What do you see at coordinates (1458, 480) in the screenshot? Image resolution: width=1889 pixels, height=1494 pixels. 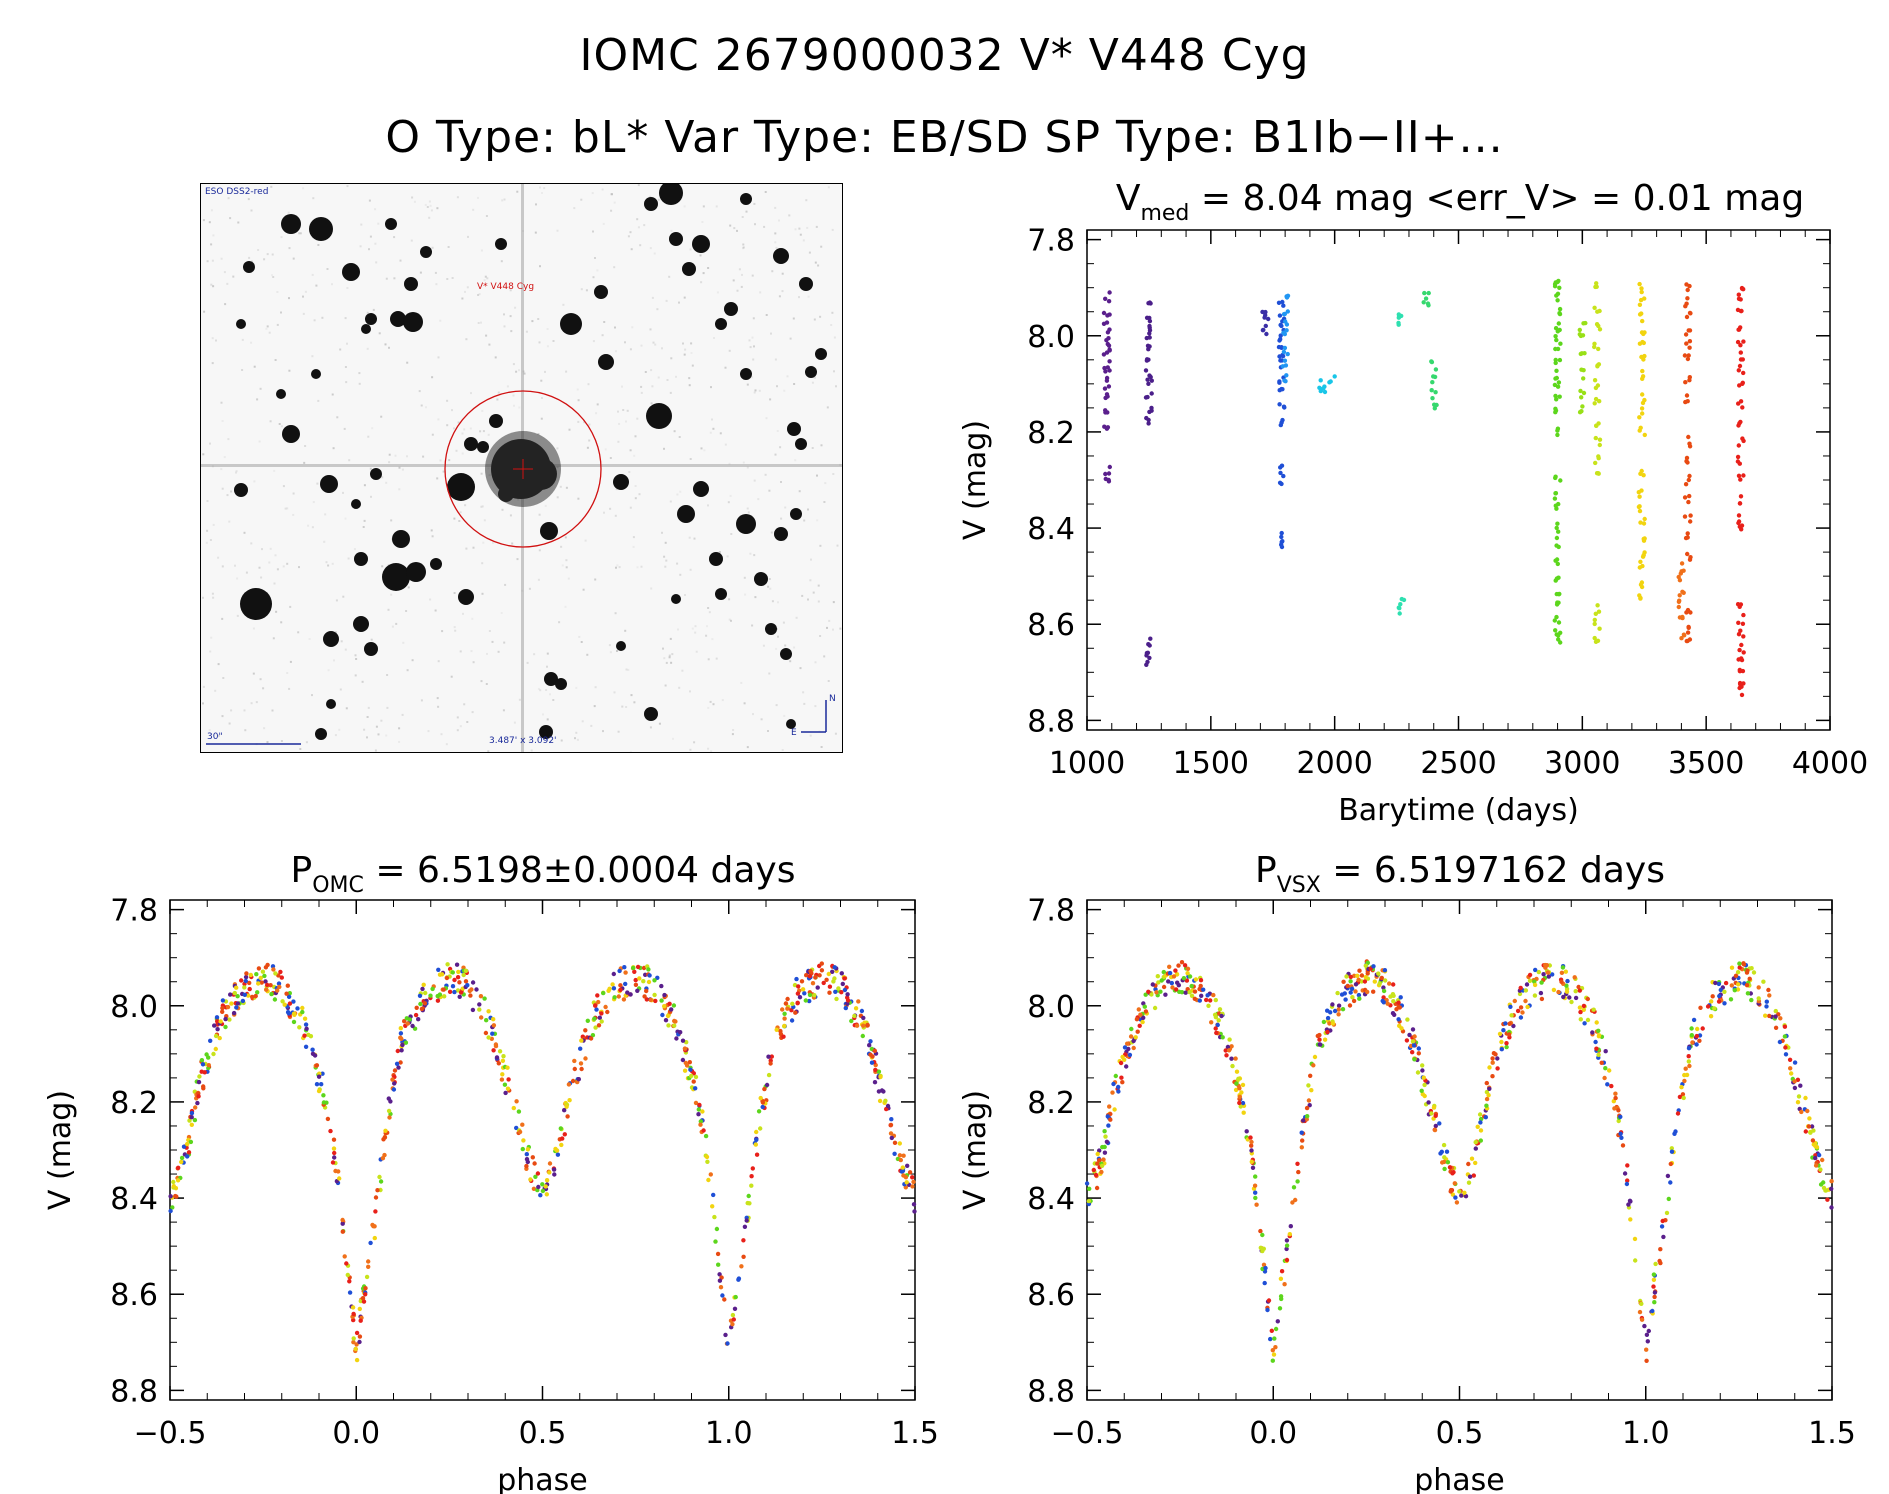 I see `plot-frame` at bounding box center [1458, 480].